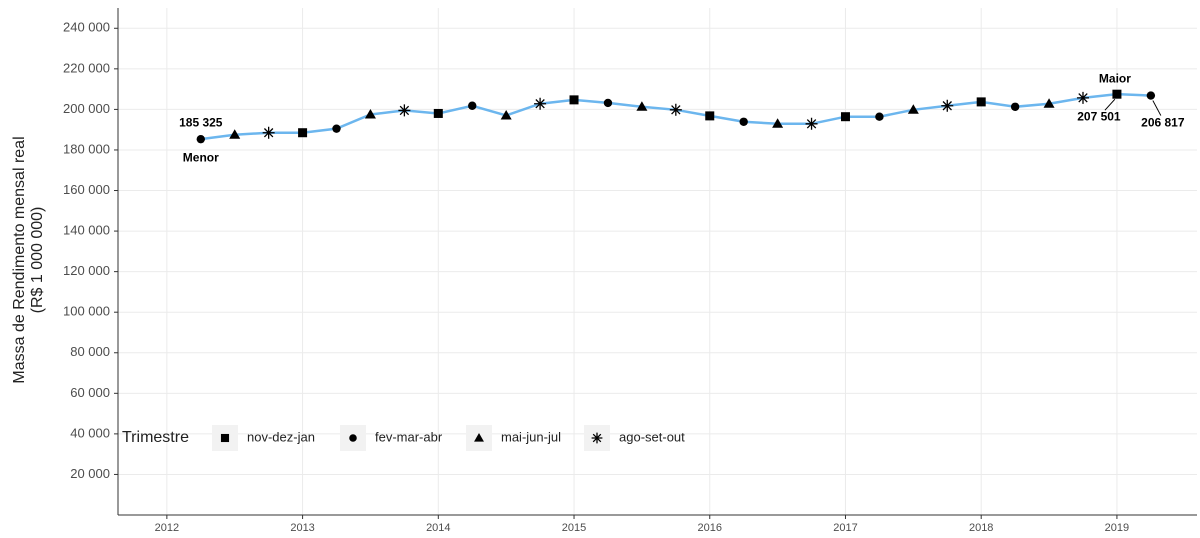  I want to click on y-tick-label: 40 000, so click(90, 432).